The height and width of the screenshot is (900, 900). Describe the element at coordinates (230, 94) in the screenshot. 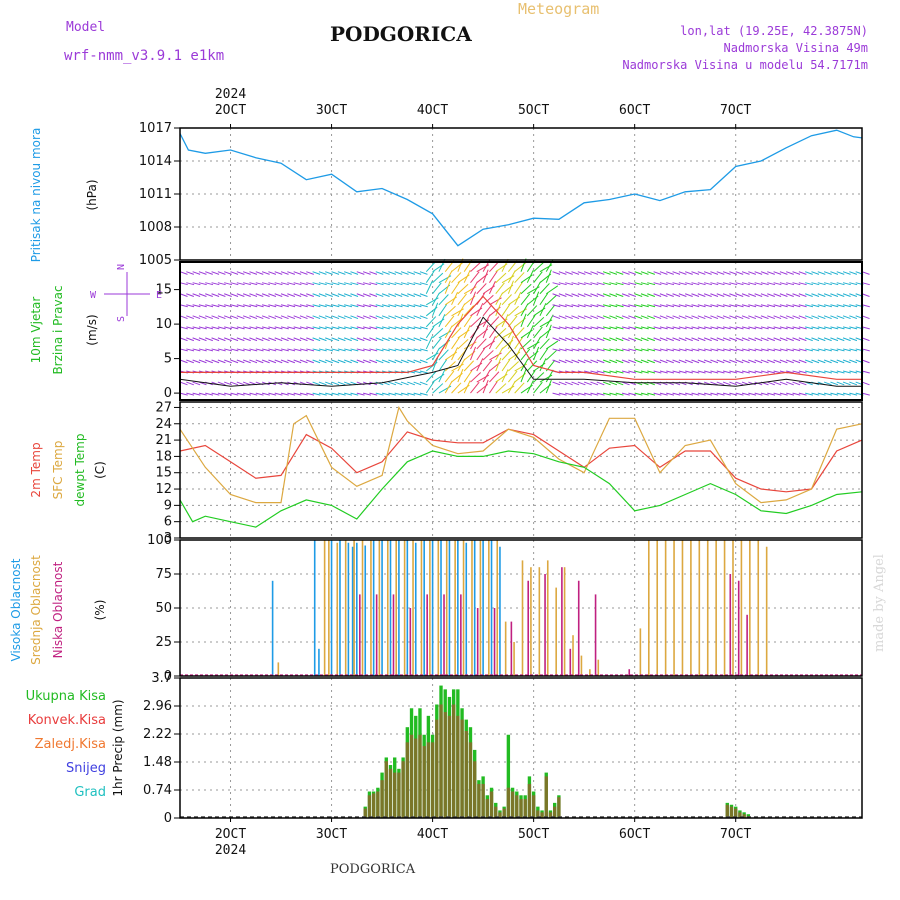

I see `year-label-top: 2024` at that location.